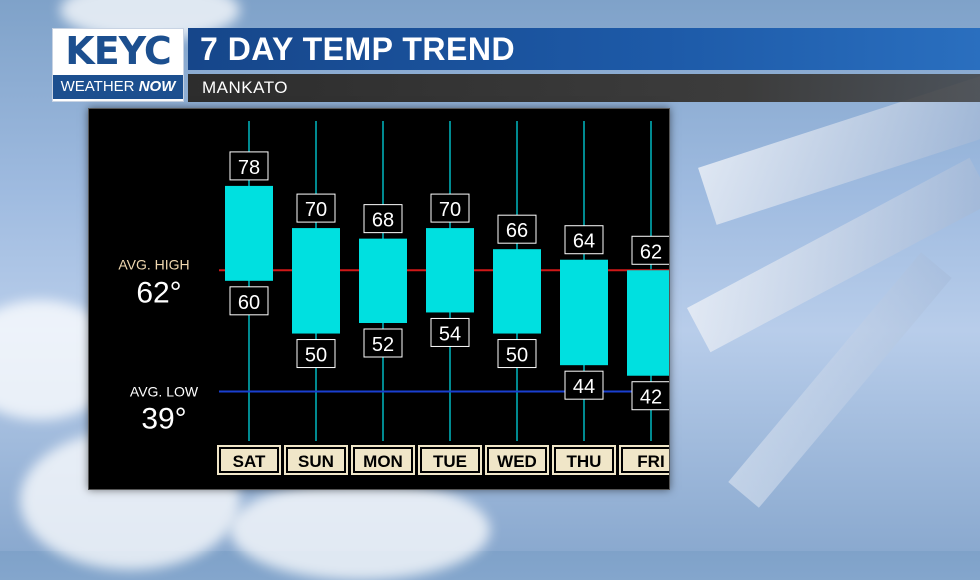 This screenshot has width=980, height=580. I want to click on low-value-label: 60, so click(249, 301).